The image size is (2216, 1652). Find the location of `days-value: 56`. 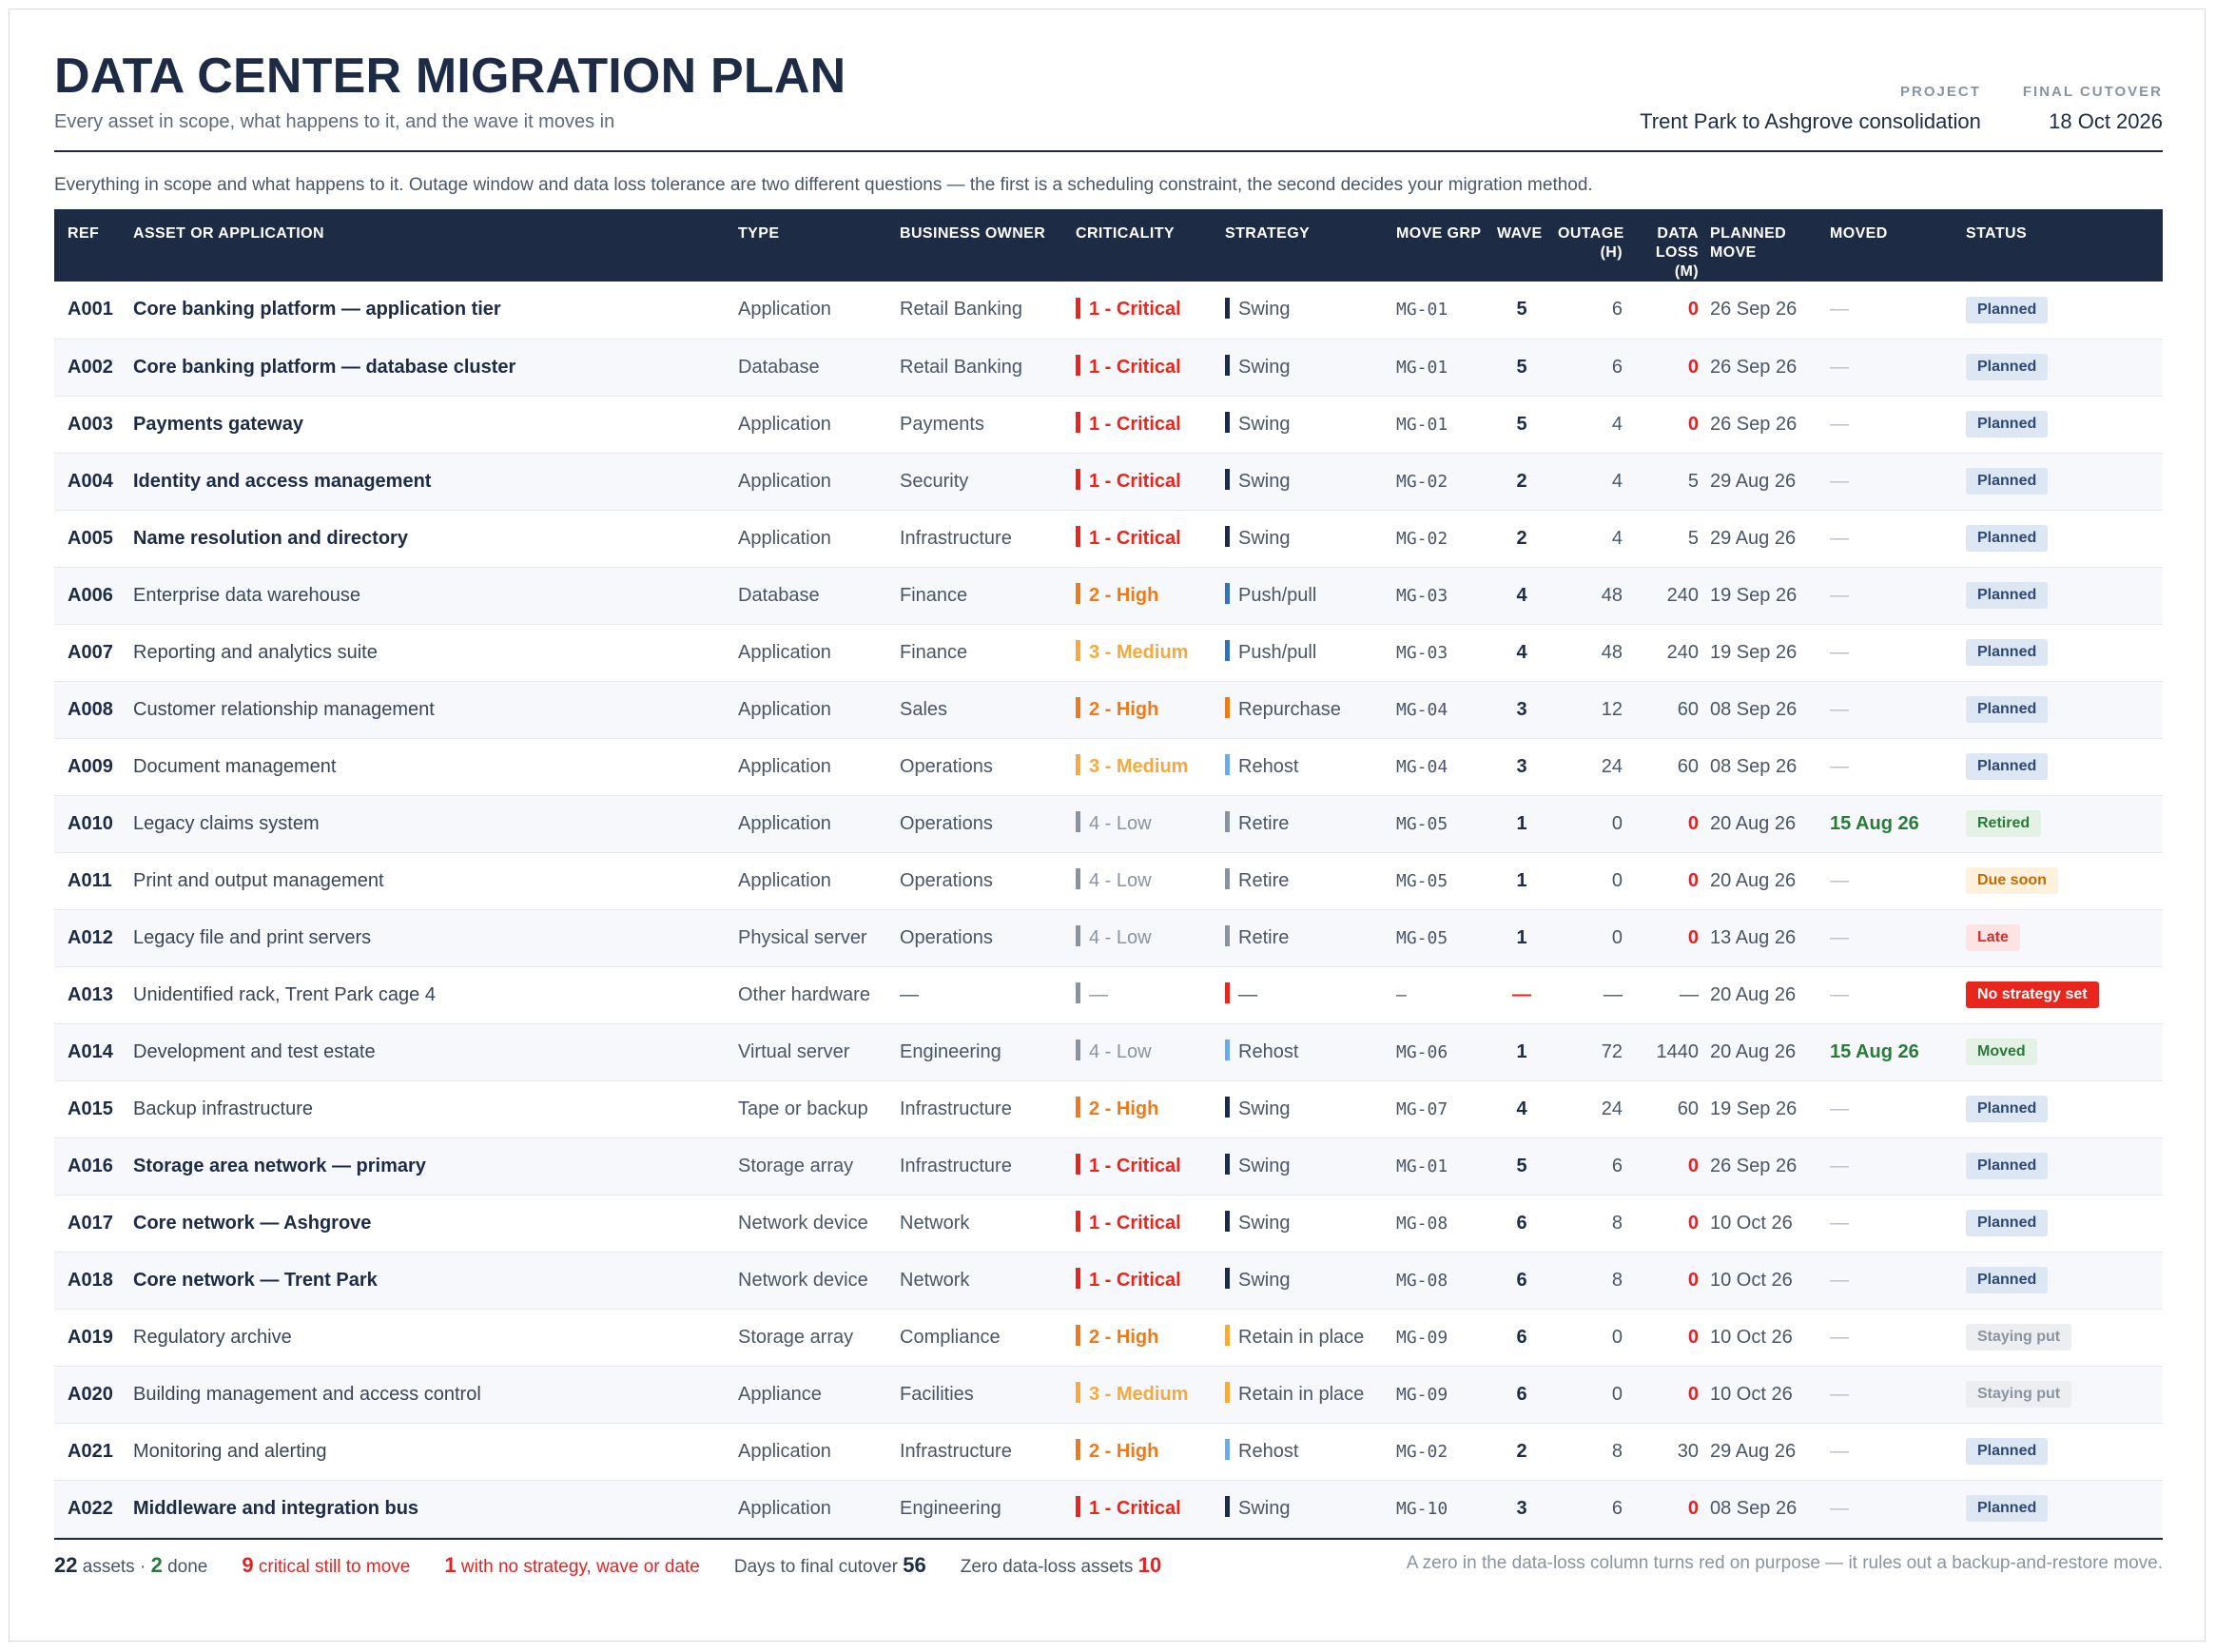

days-value: 56 is located at coordinates (915, 1564).